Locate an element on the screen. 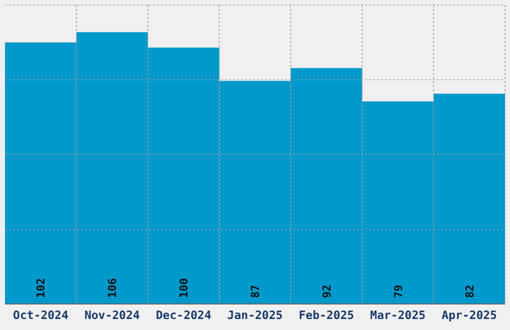  data-label: 106 is located at coordinates (113, 288).